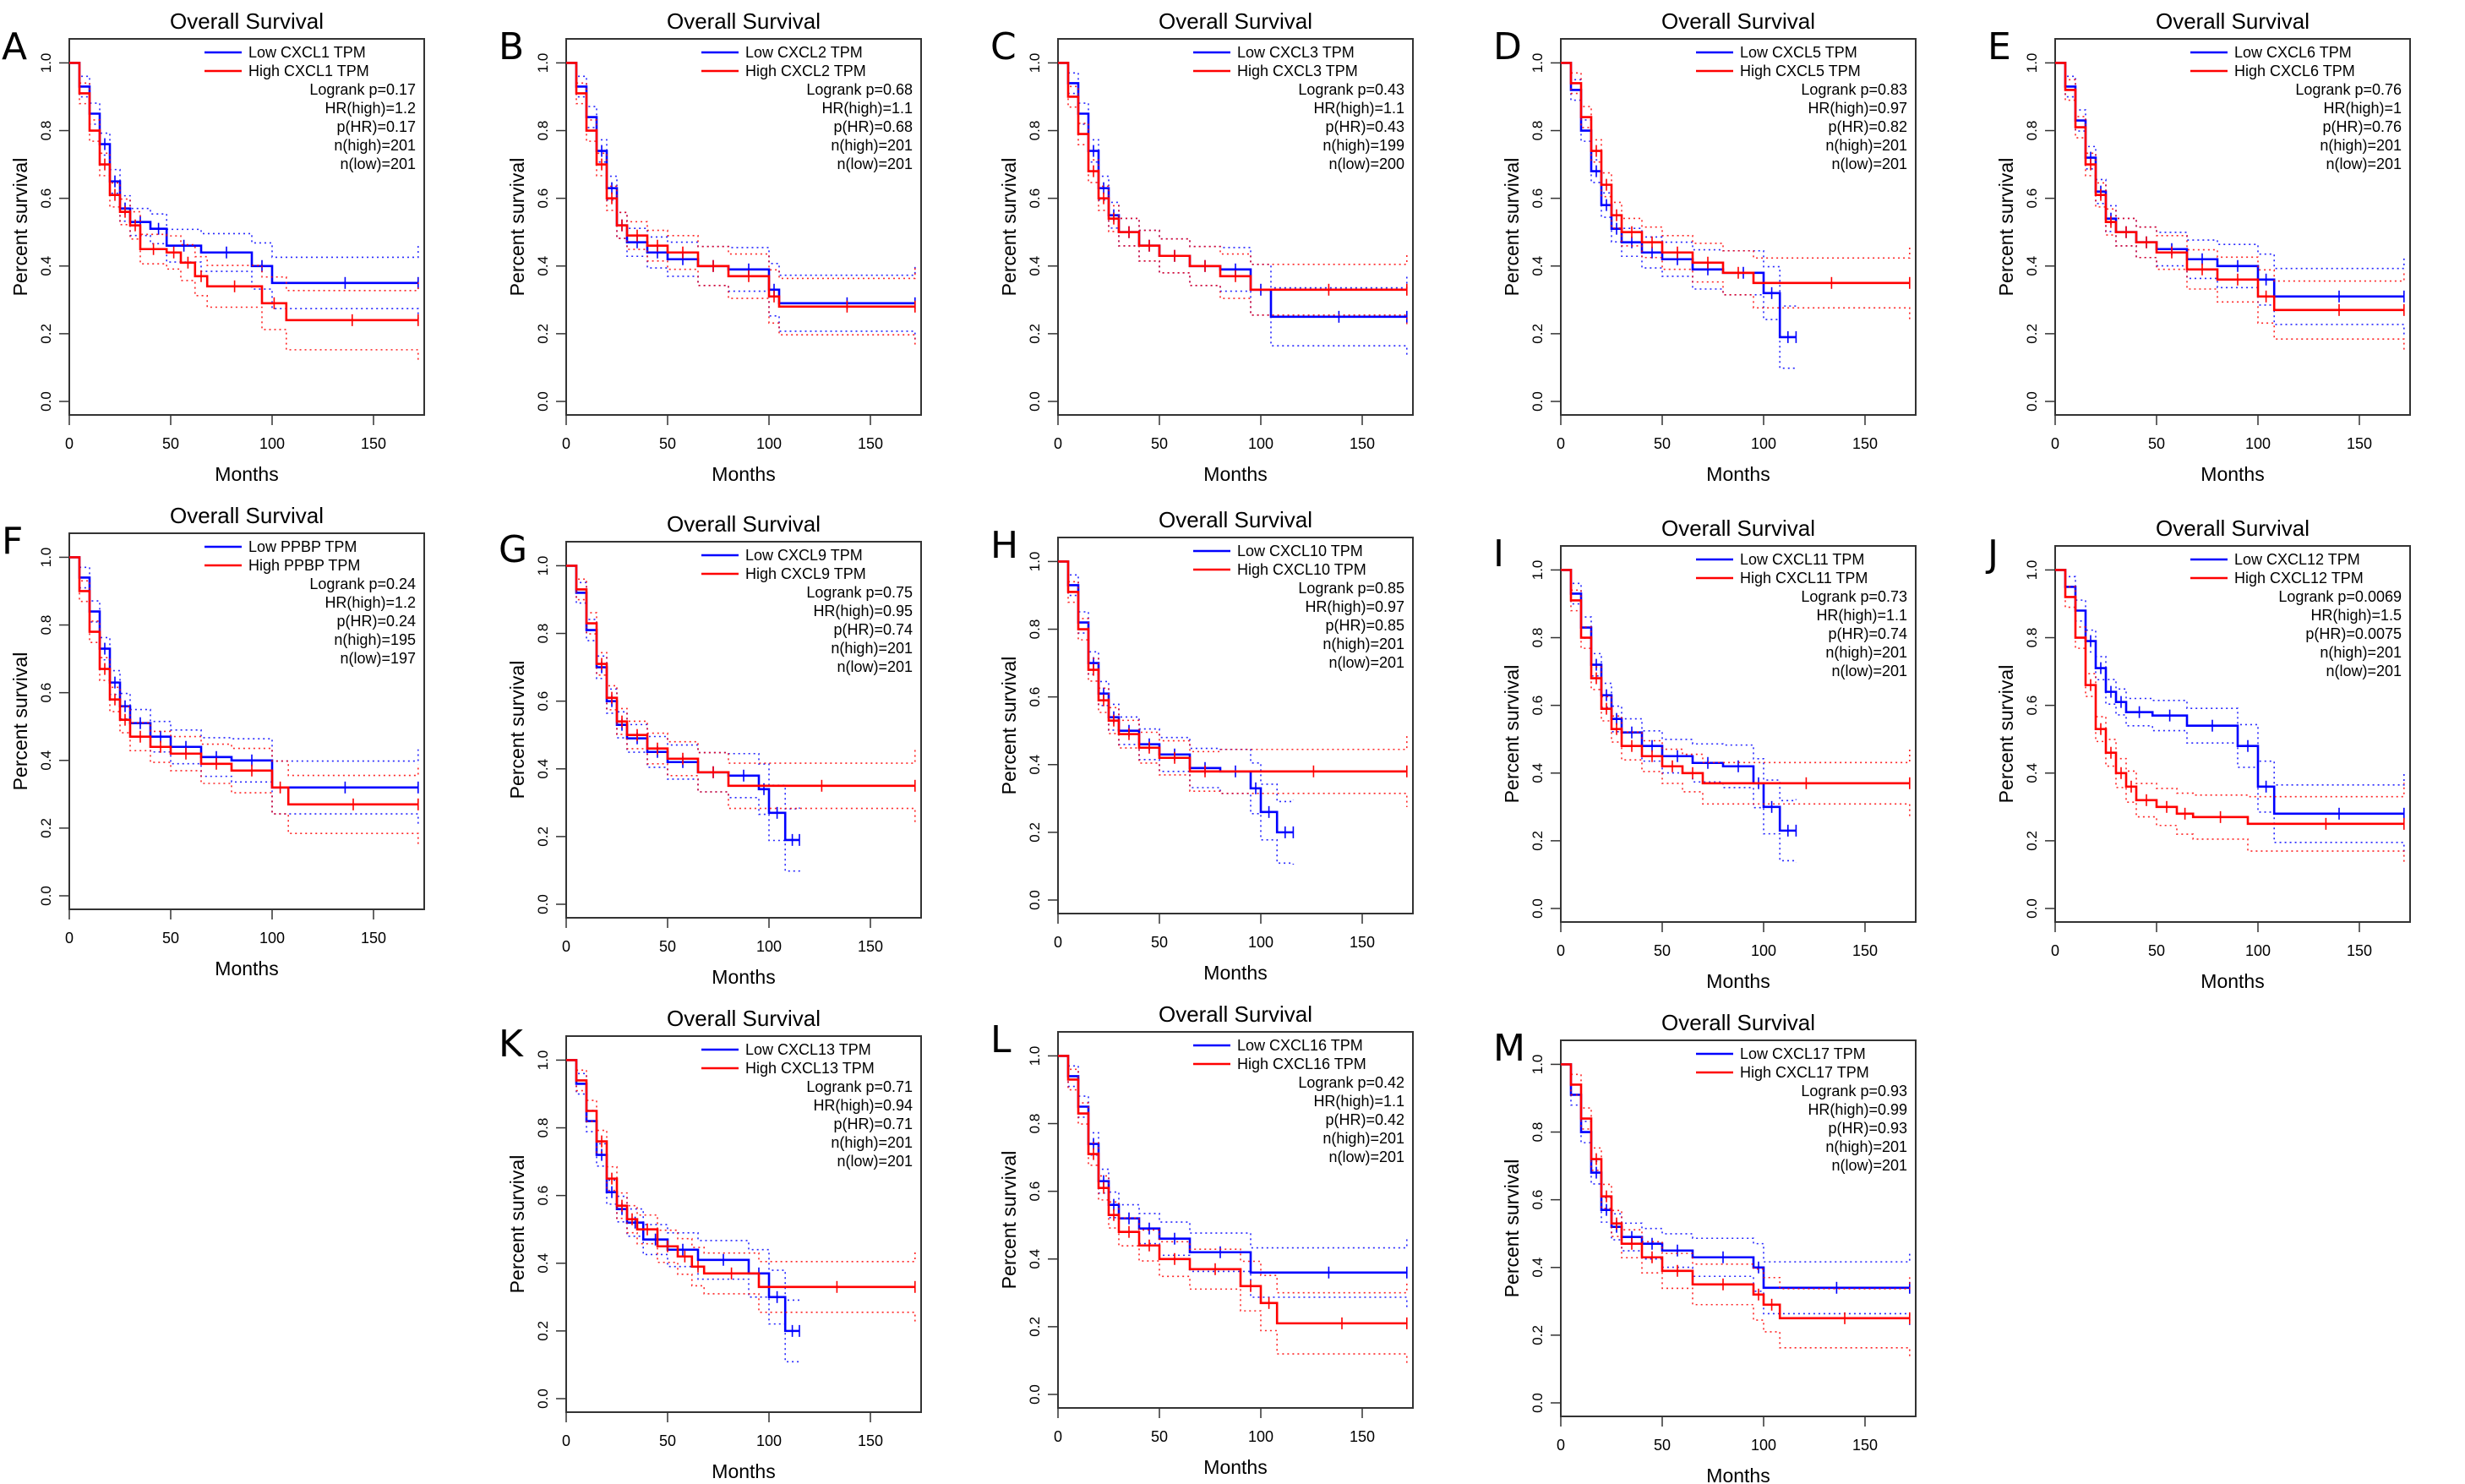 This screenshot has height=1484, width=2465. I want to click on survival-curve-low, so click(682, 1196).